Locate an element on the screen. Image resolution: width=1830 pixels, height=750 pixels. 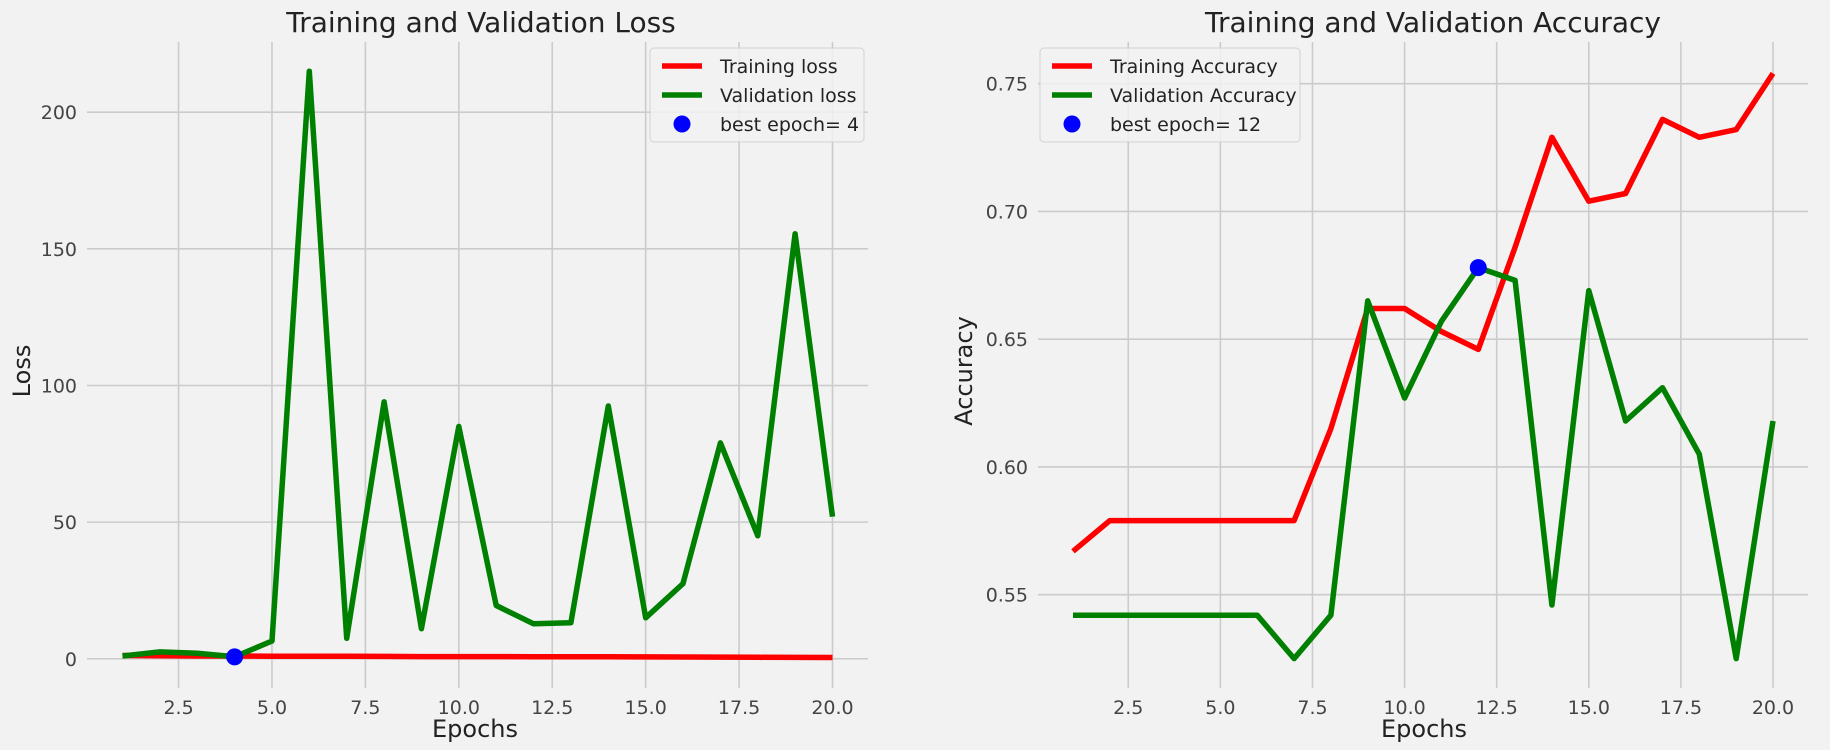
loss-x-tick-label: 12.5 is located at coordinates (552, 708).